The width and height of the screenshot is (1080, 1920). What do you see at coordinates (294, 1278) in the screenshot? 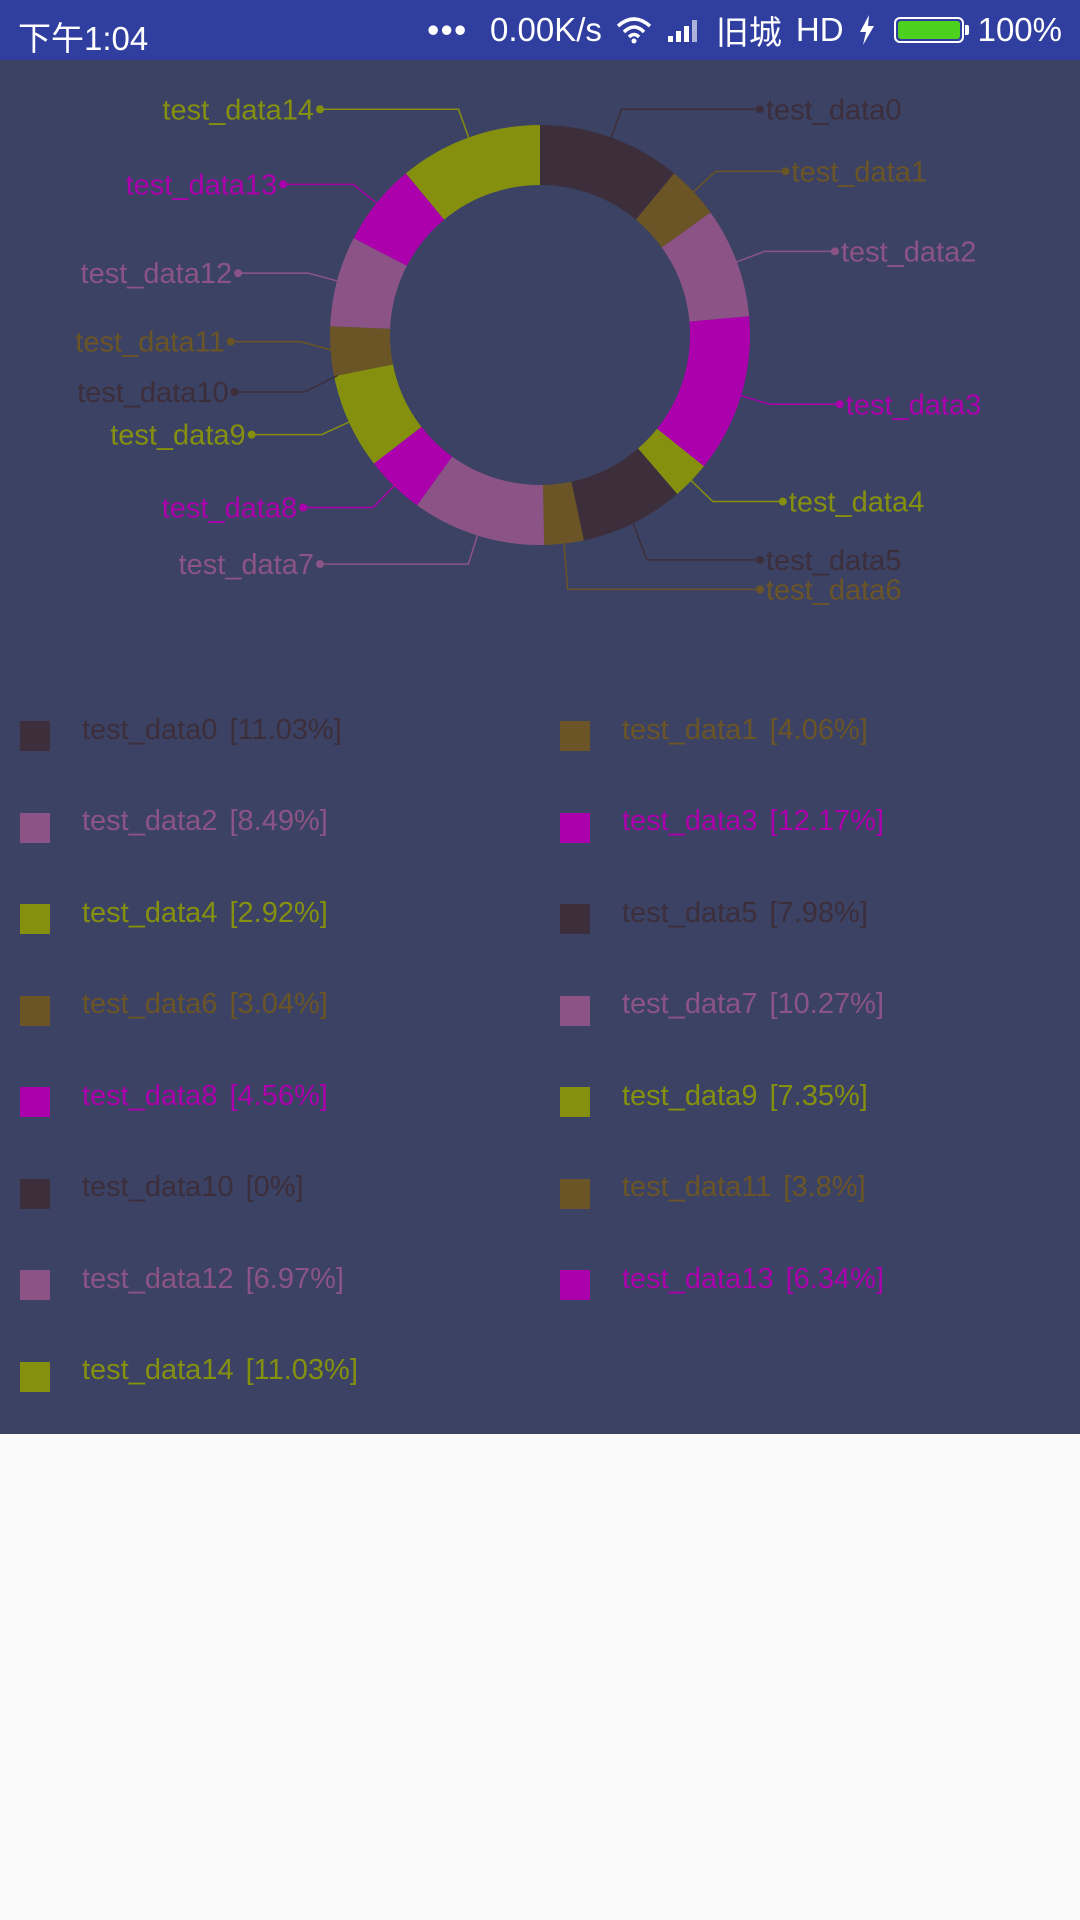
I see `legend-percent: [6.97%]` at bounding box center [294, 1278].